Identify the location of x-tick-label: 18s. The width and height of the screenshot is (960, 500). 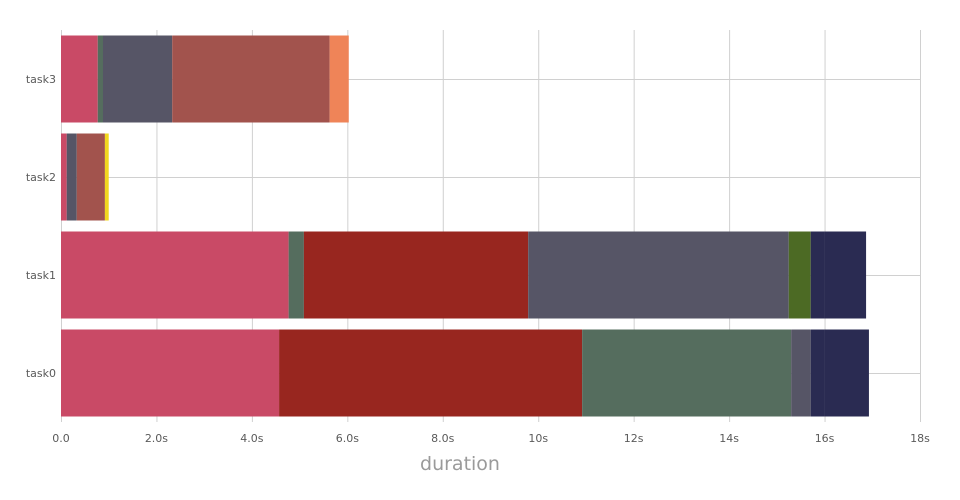
(920, 438).